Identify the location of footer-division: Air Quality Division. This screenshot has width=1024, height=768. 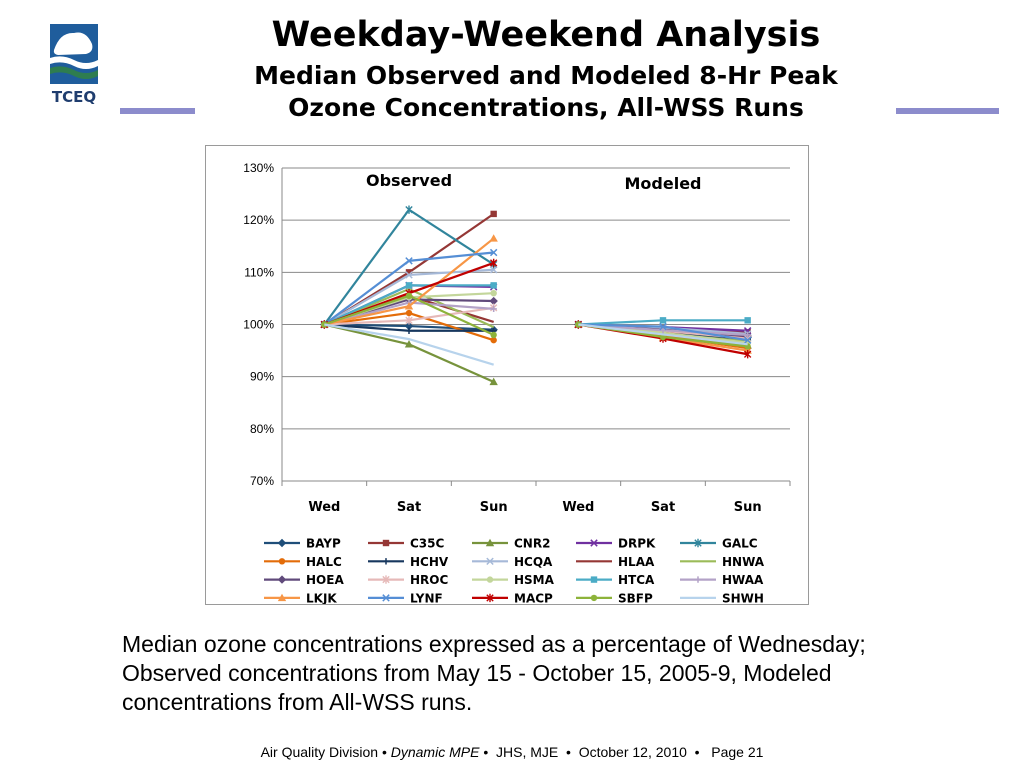
(319, 752).